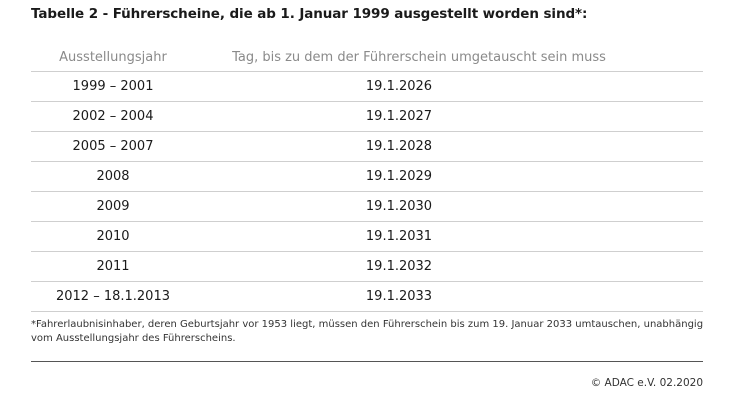 This screenshot has height=406, width=733. I want to click on table-row: 2002 – 2004 19.1.2027, so click(367, 116).